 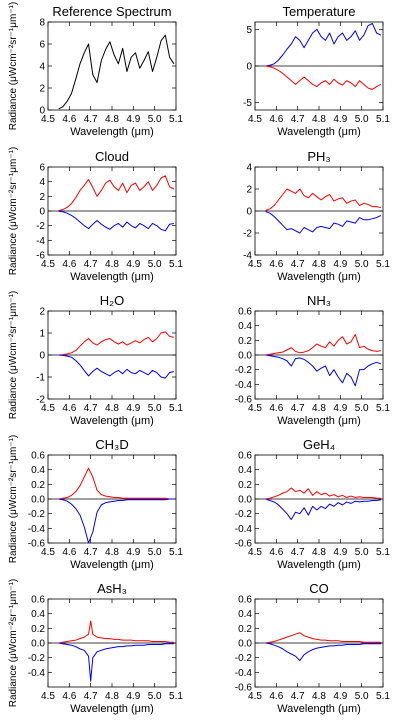 What do you see at coordinates (37, 544) in the screenshot?
I see `y-tick-label: -0.6` at bounding box center [37, 544].